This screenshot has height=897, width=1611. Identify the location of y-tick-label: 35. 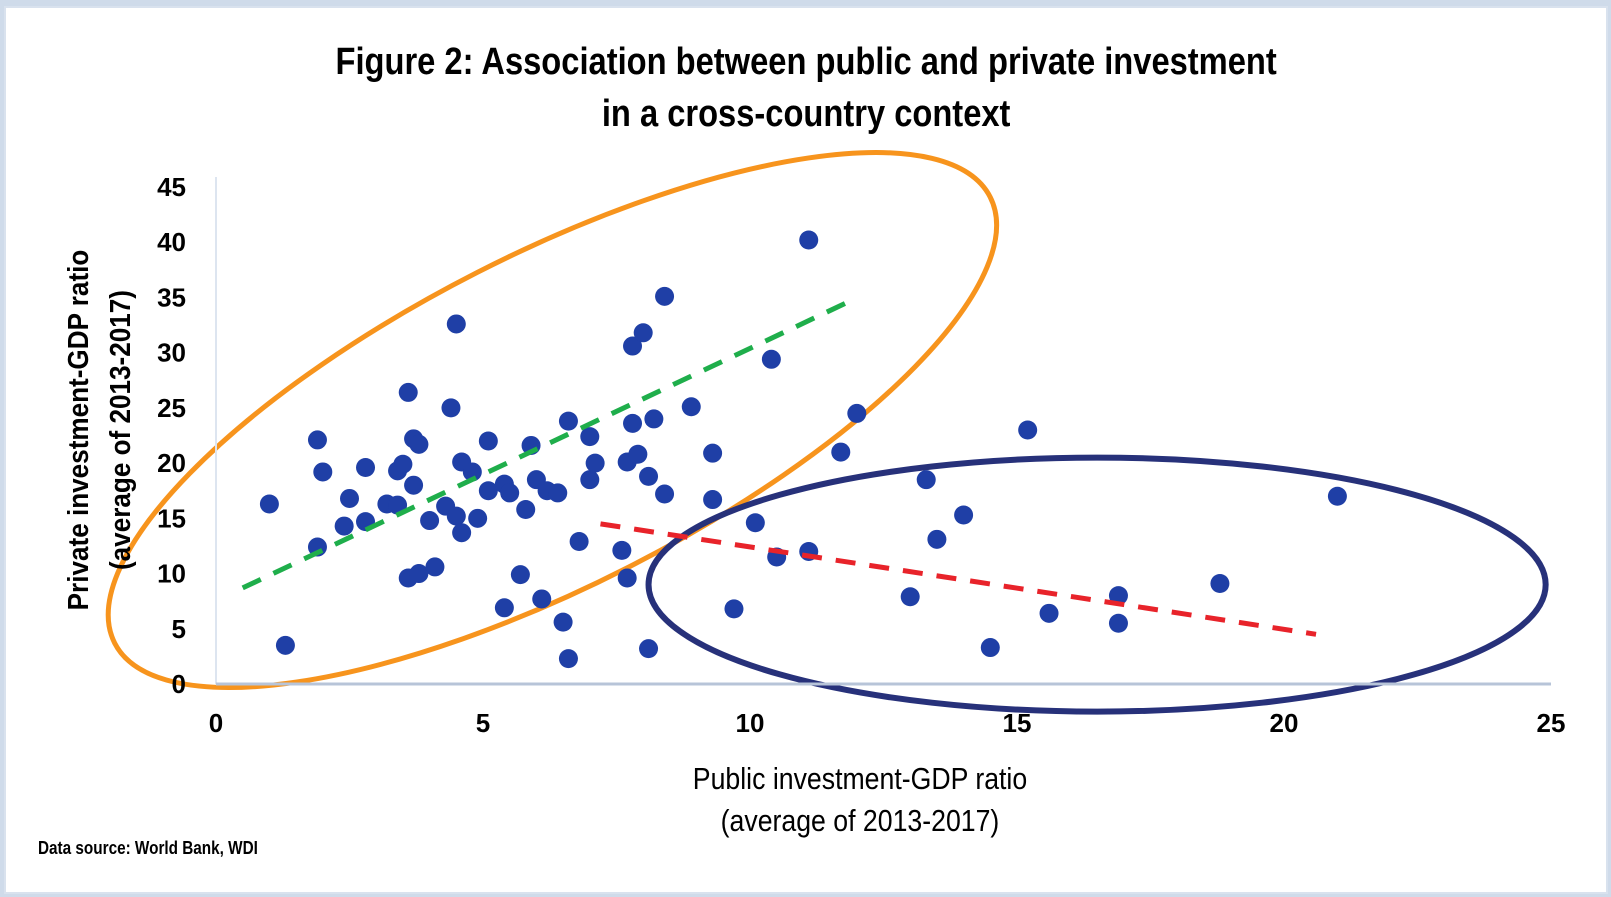
(171, 297).